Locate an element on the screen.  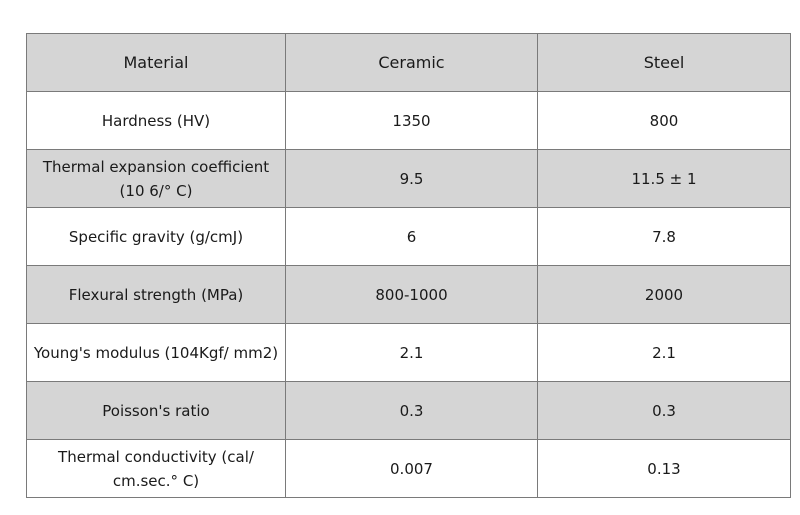
table-row: Specific gravity (g/cmJ) 6 7.8 is located at coordinates (408, 236).